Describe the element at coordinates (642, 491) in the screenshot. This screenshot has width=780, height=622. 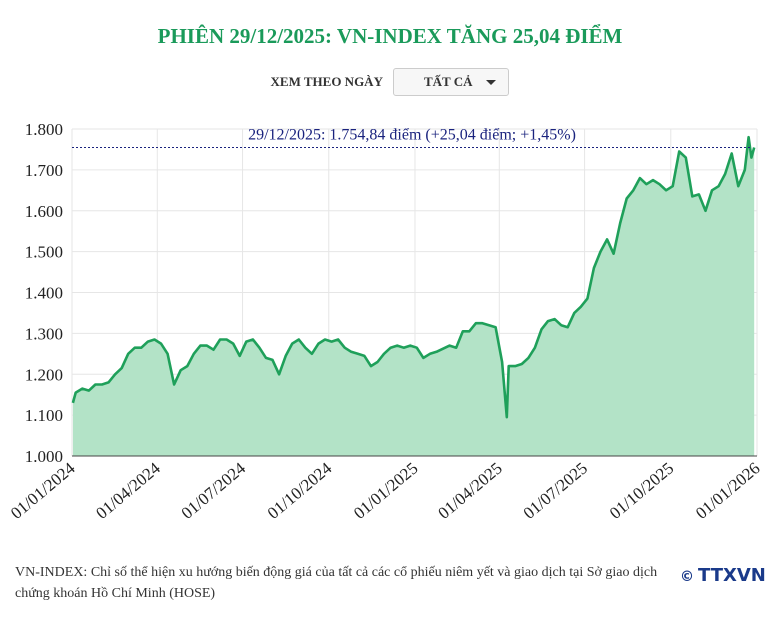
I see `x-tick-label: 01/10/2025` at that location.